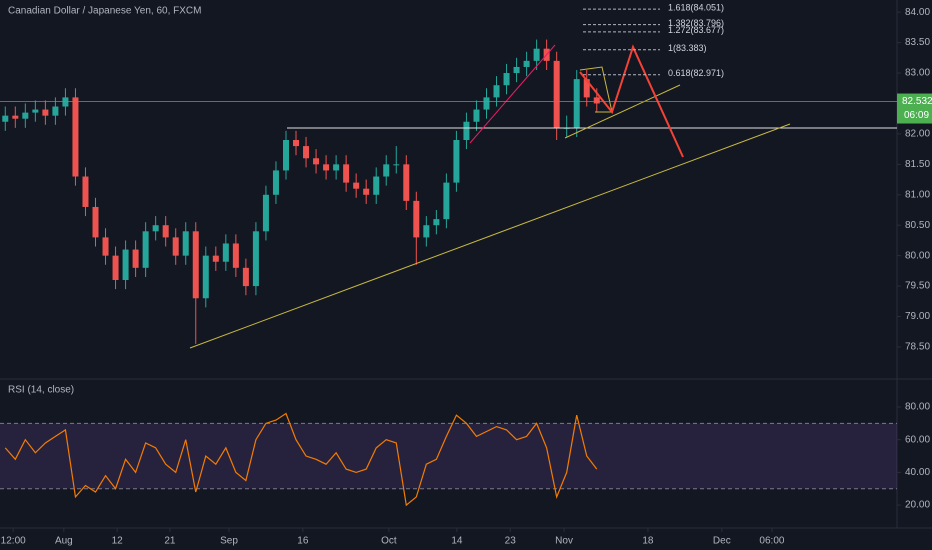 This screenshot has height=550, width=932. I want to click on y-tick-label: 81.00, so click(917, 194).